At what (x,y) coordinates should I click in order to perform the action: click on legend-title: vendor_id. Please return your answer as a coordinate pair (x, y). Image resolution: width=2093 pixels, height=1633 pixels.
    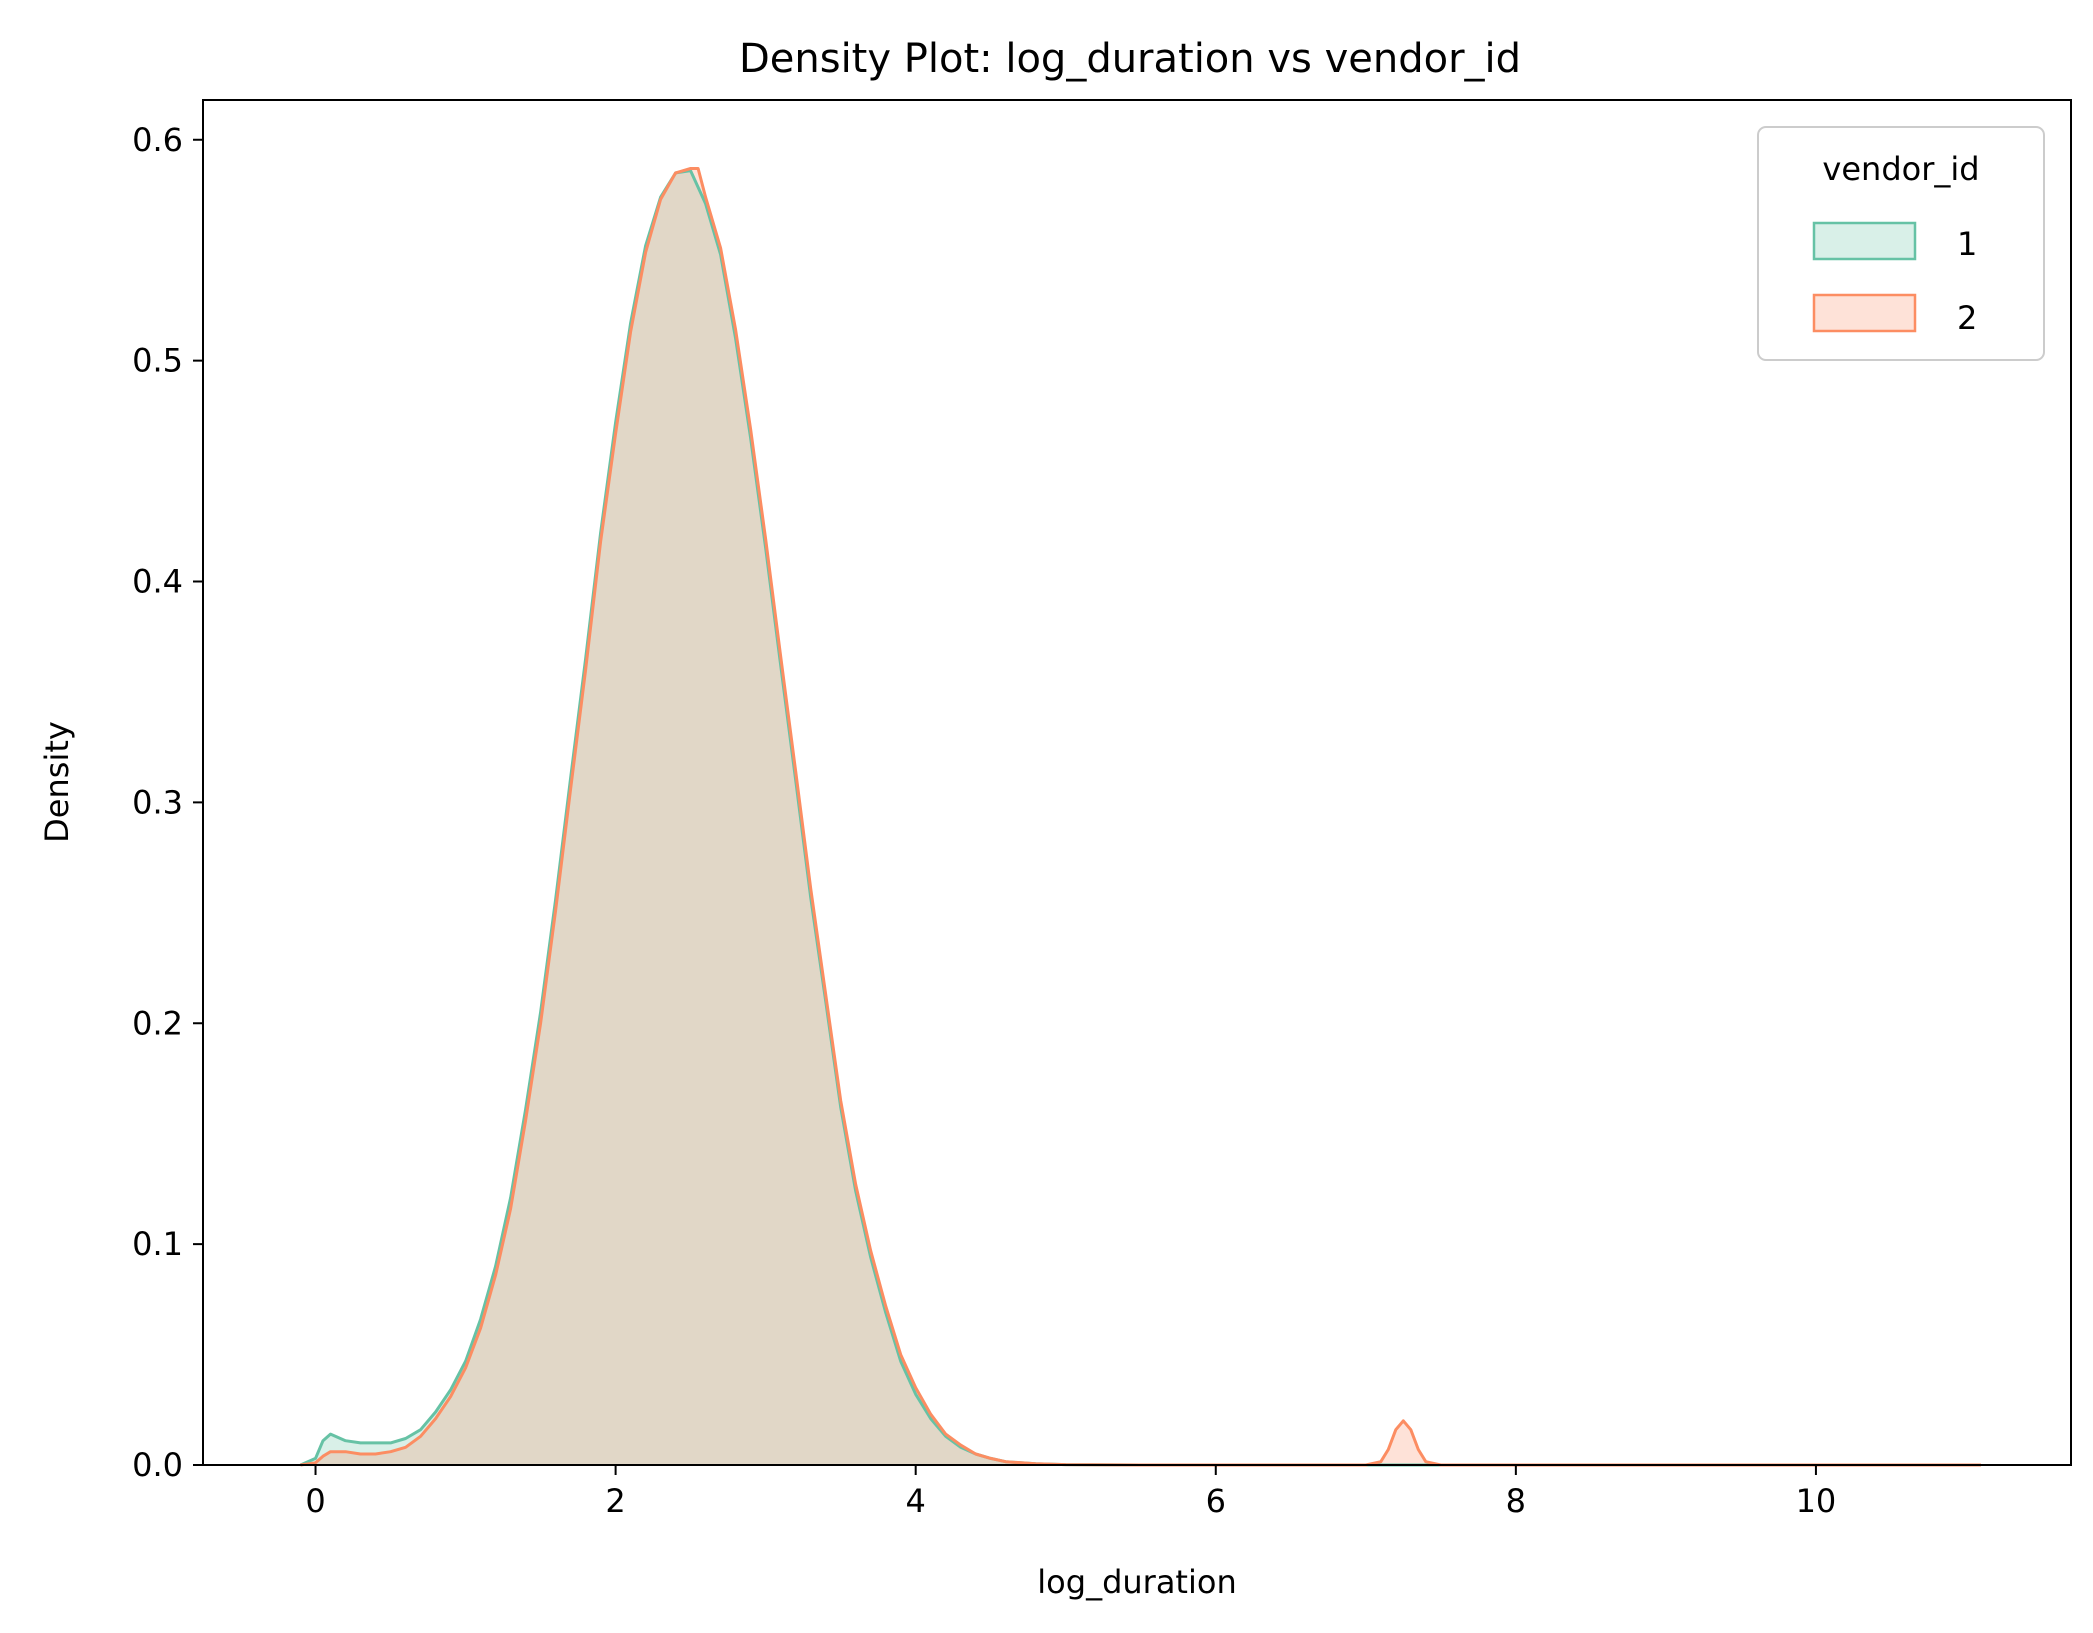
    Looking at the image, I should click on (1900, 169).